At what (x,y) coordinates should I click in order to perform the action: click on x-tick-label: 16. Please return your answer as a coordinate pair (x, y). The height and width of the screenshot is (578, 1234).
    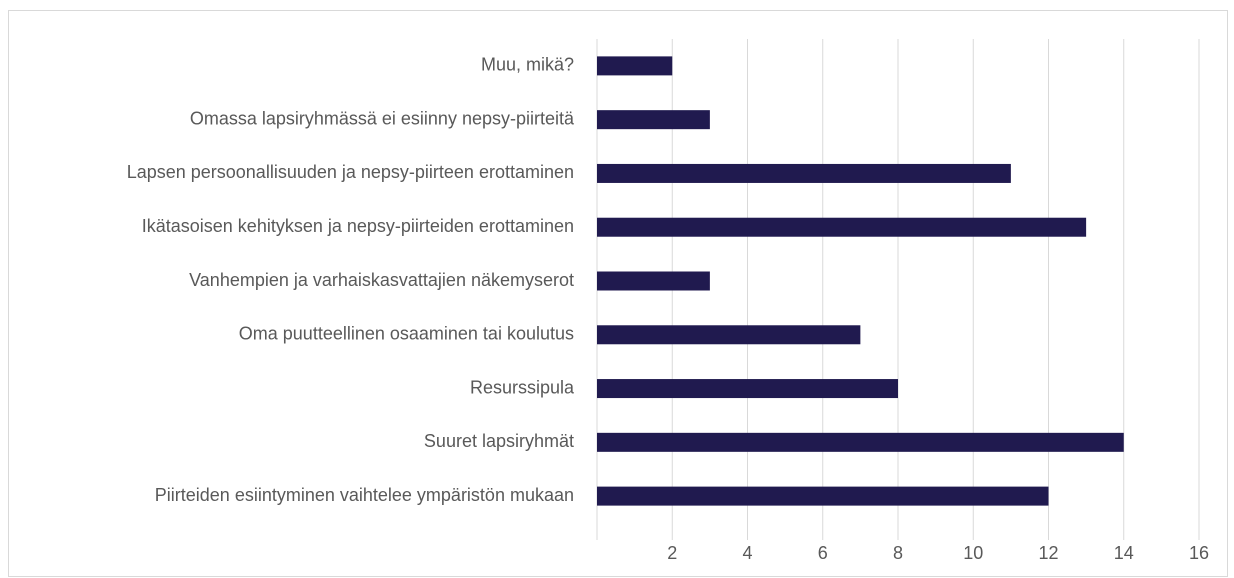
    Looking at the image, I should click on (1199, 553).